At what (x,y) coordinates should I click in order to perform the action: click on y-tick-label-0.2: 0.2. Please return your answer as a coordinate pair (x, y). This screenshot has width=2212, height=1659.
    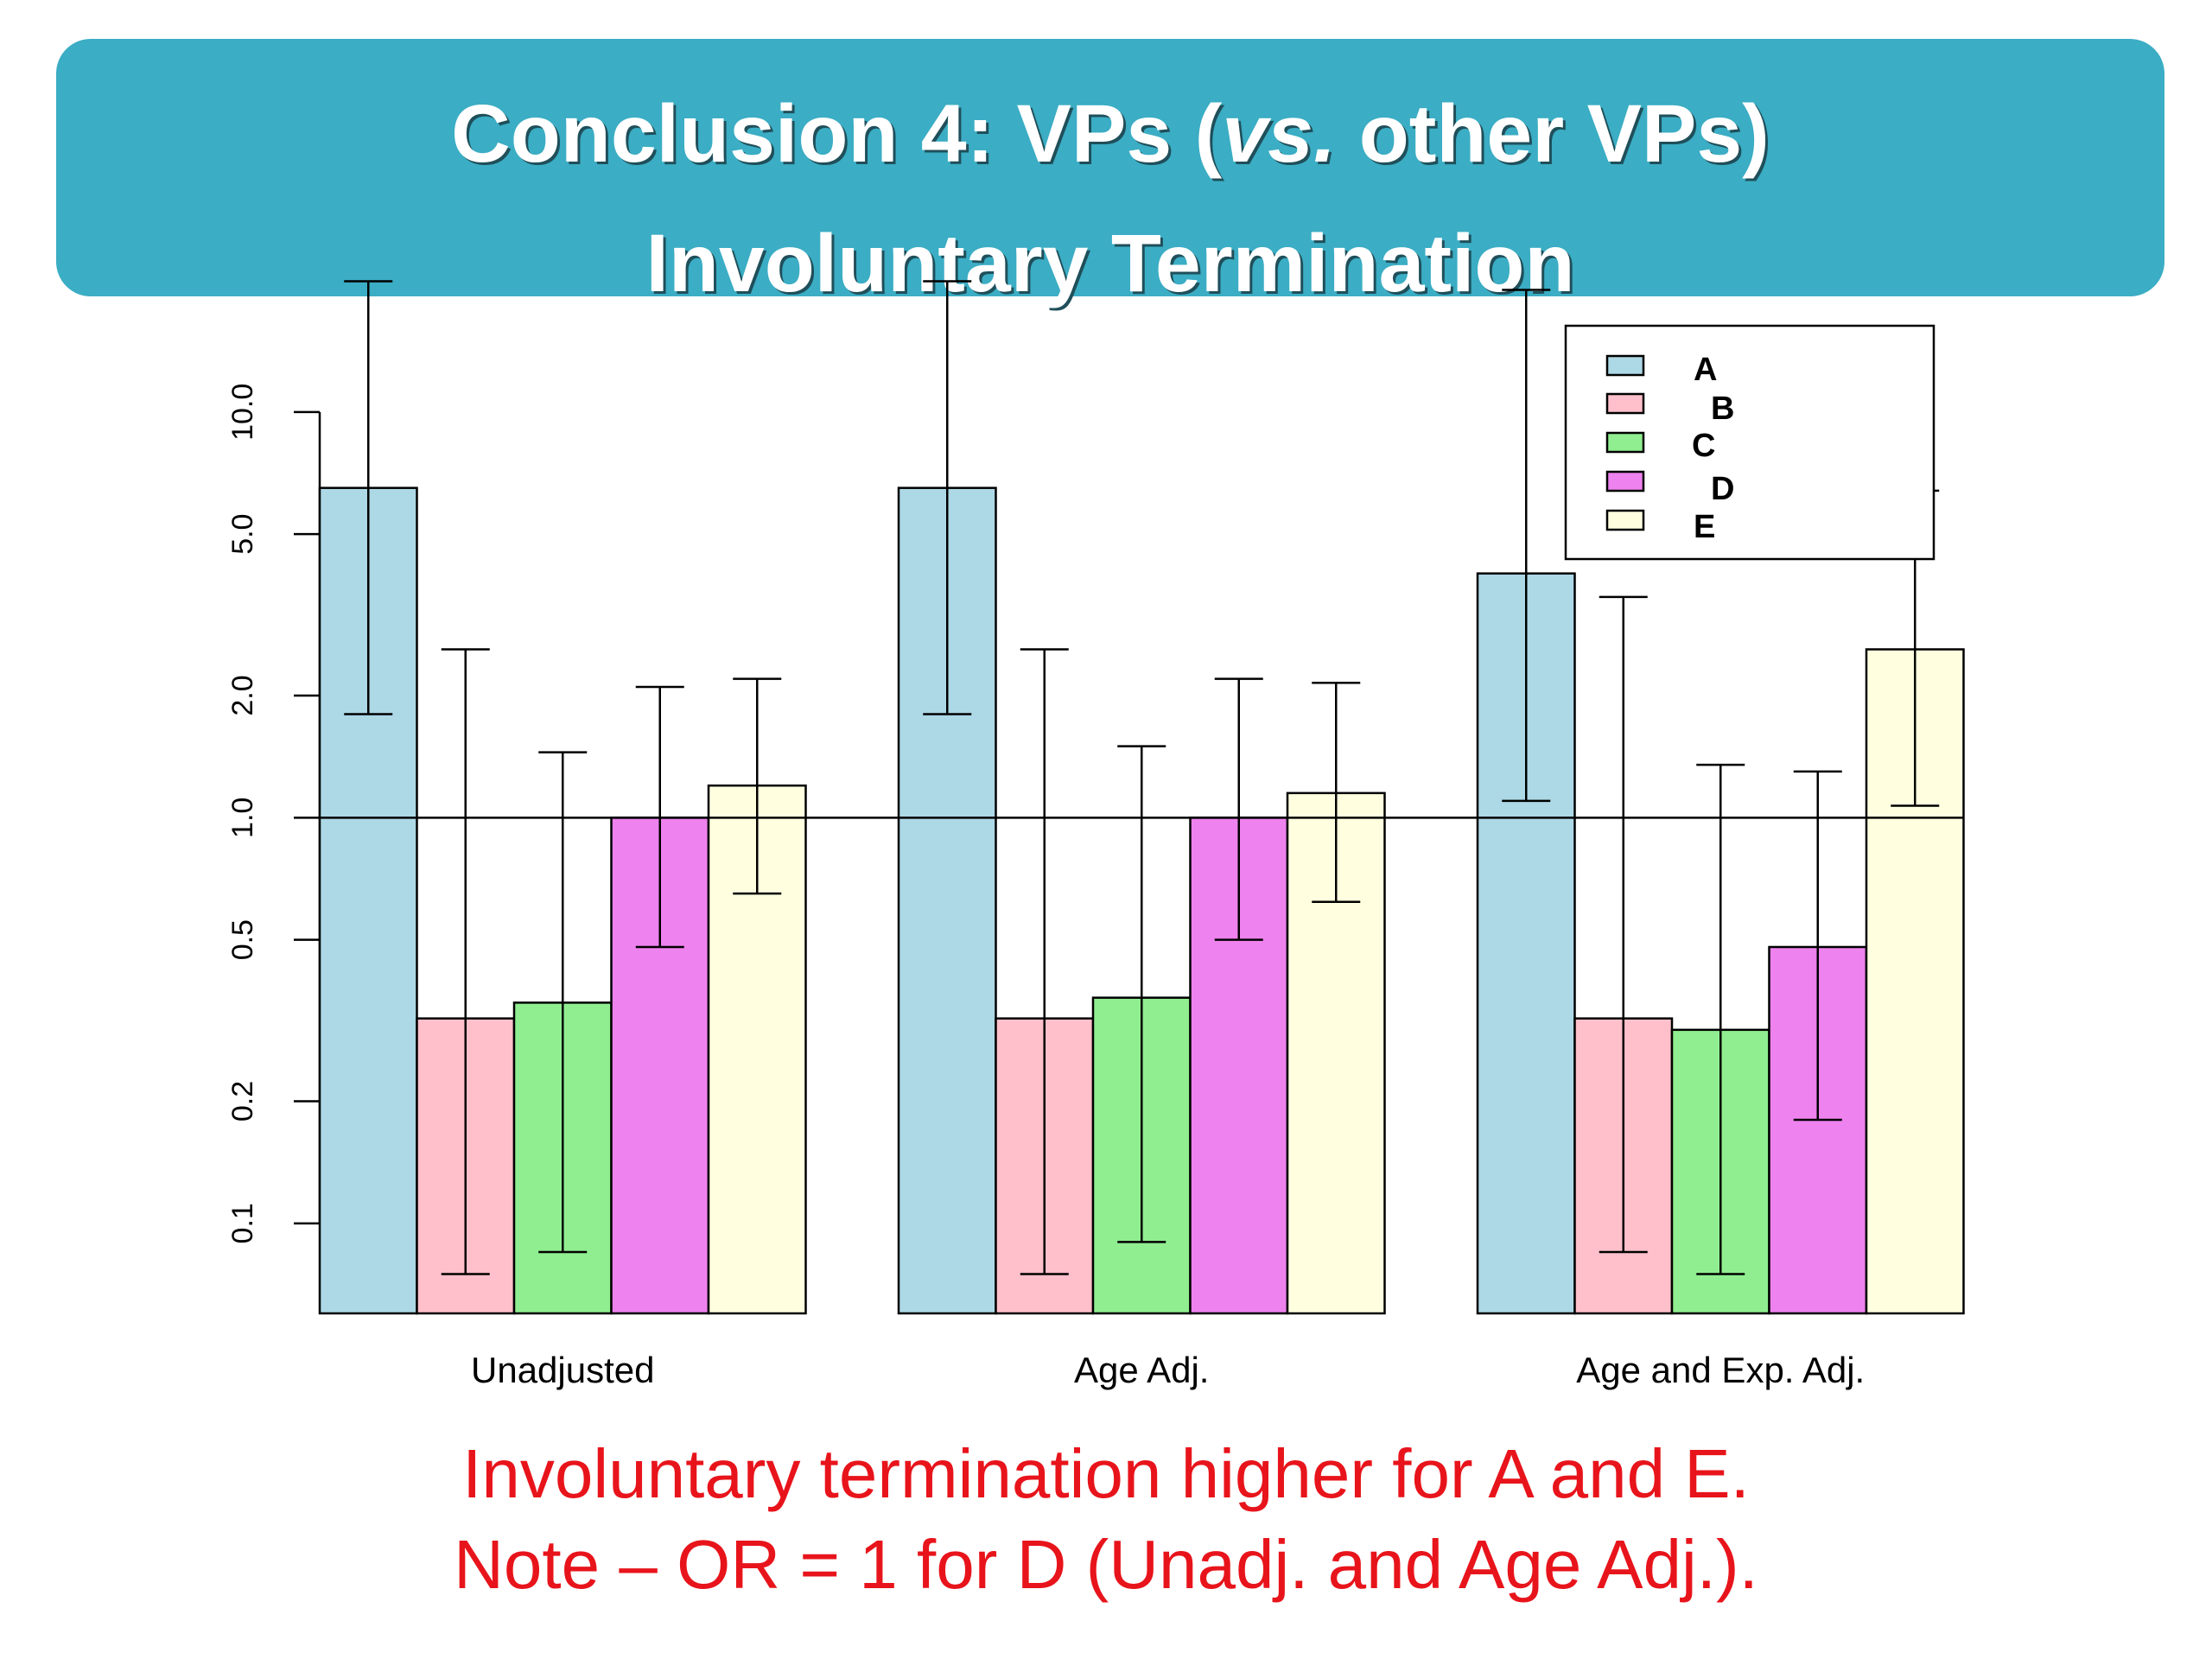
    Looking at the image, I should click on (242, 1101).